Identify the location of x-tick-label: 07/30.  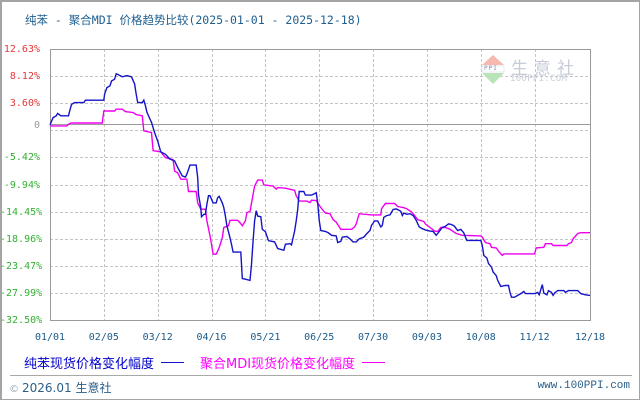
(373, 337).